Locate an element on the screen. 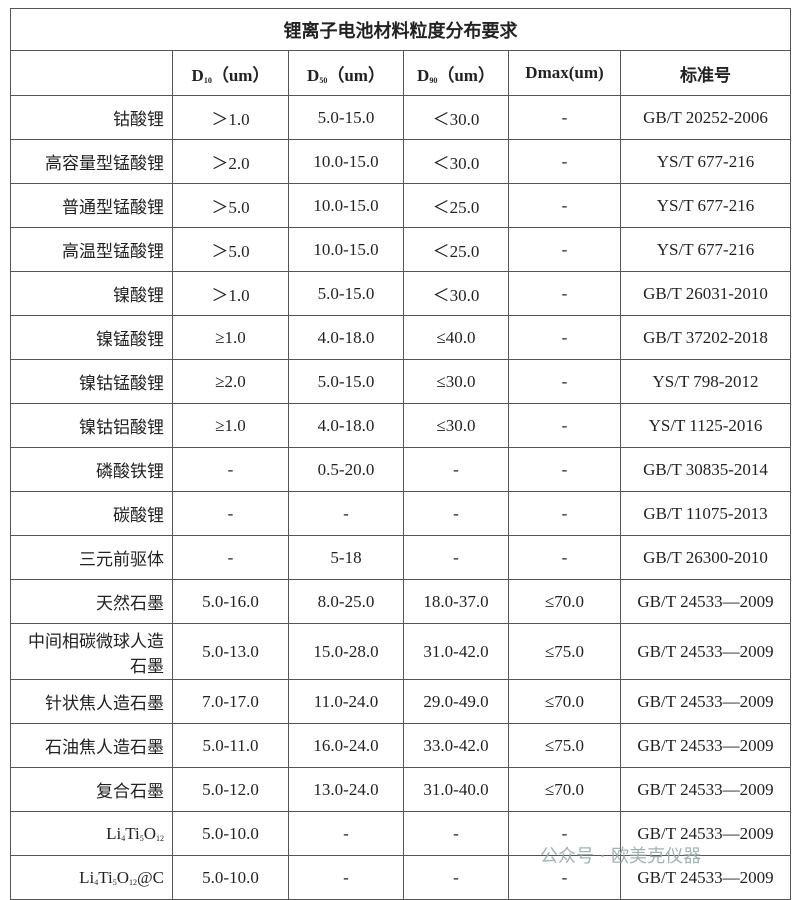 The image size is (800, 900). header-cell: D90（um） is located at coordinates (456, 73).